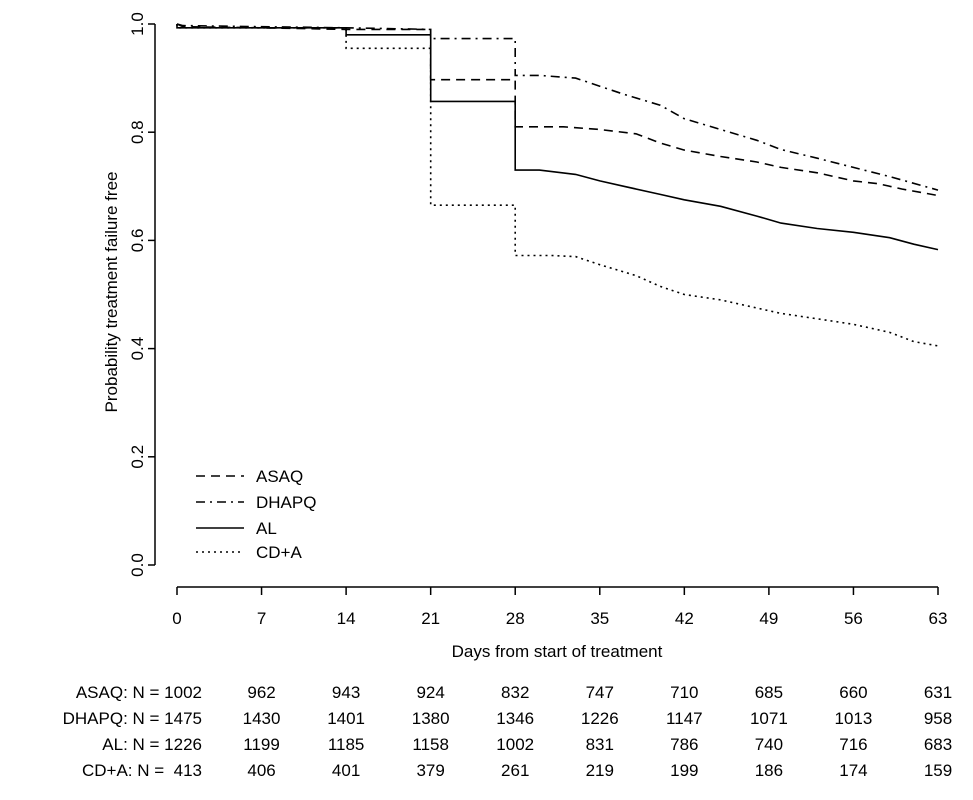 The height and width of the screenshot is (800, 973). I want to click on risk-row-label: ASAQ: N = 1002, so click(139, 692).